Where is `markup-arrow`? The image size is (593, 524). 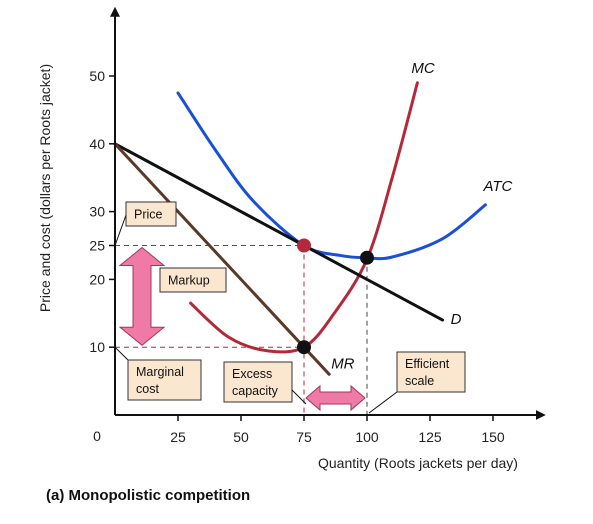
markup-arrow is located at coordinates (142, 296).